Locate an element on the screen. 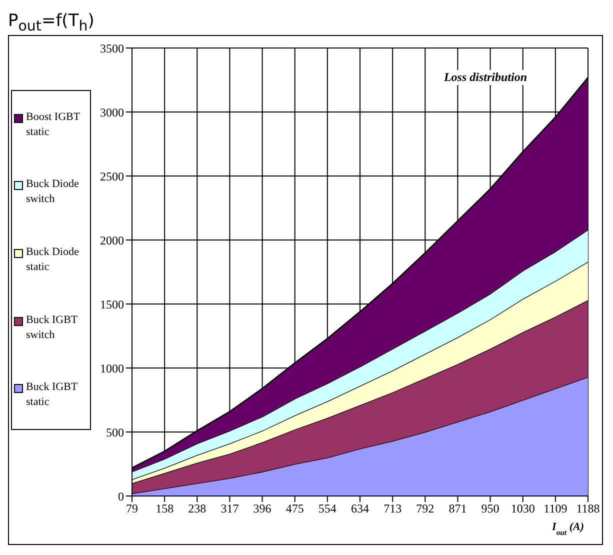 This screenshot has width=613, height=555. y-tick-label: 3000 is located at coordinates (112, 112).